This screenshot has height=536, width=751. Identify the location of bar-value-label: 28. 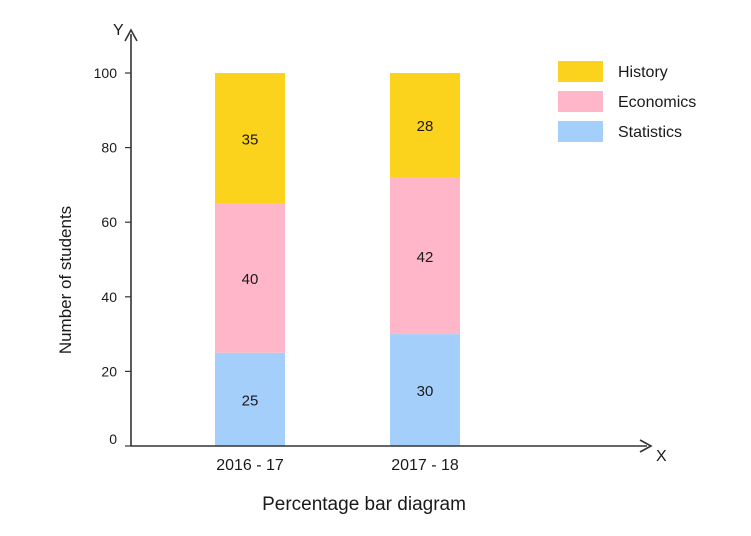
(425, 126).